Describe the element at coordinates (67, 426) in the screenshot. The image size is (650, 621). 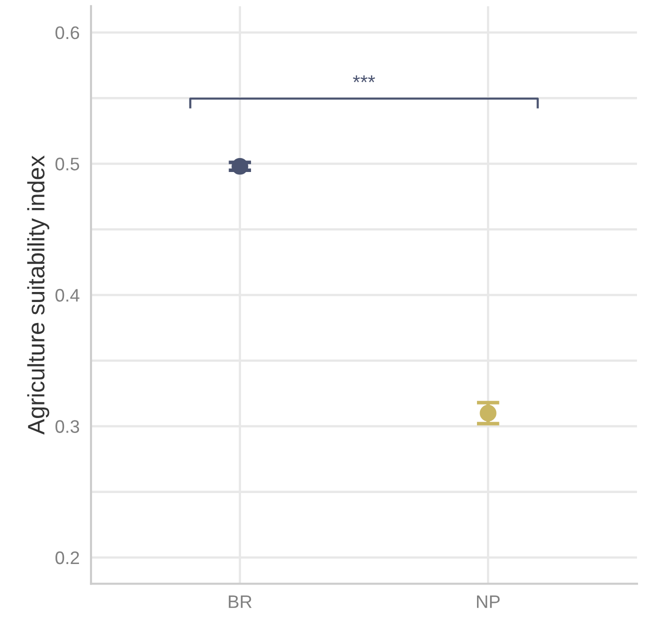
I see `y-tick-label: 0.3` at that location.